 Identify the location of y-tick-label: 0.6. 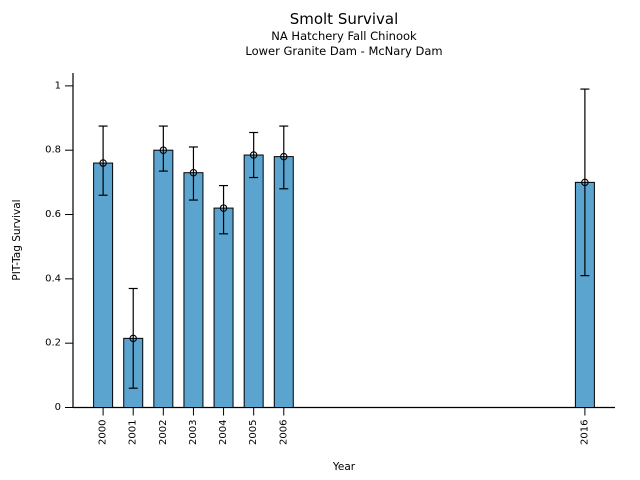
(53, 214).